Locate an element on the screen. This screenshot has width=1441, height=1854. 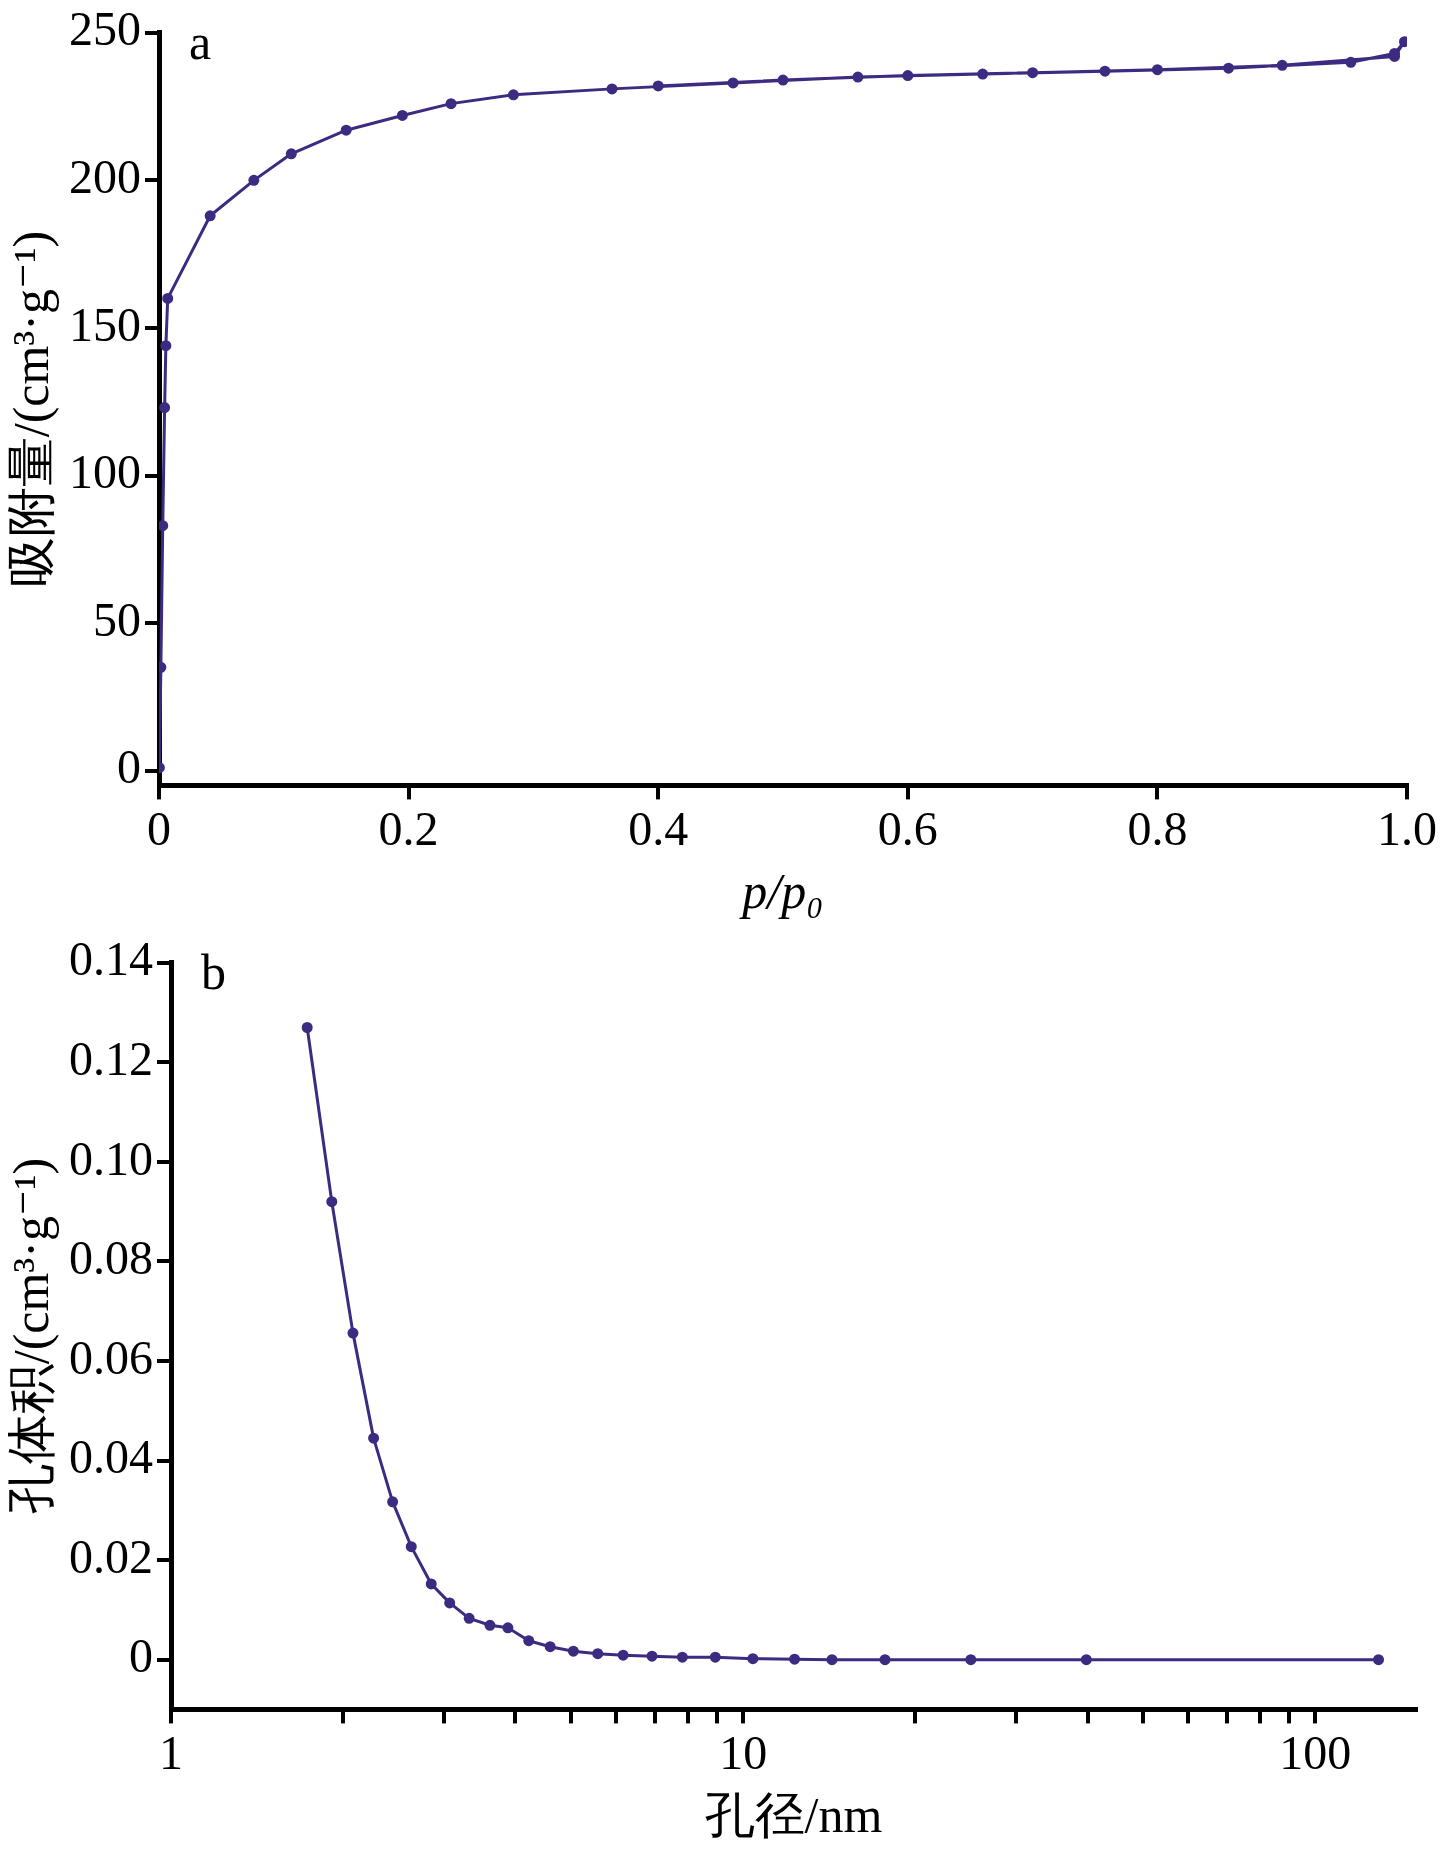
y-tick-label: 200 is located at coordinates (105, 176).